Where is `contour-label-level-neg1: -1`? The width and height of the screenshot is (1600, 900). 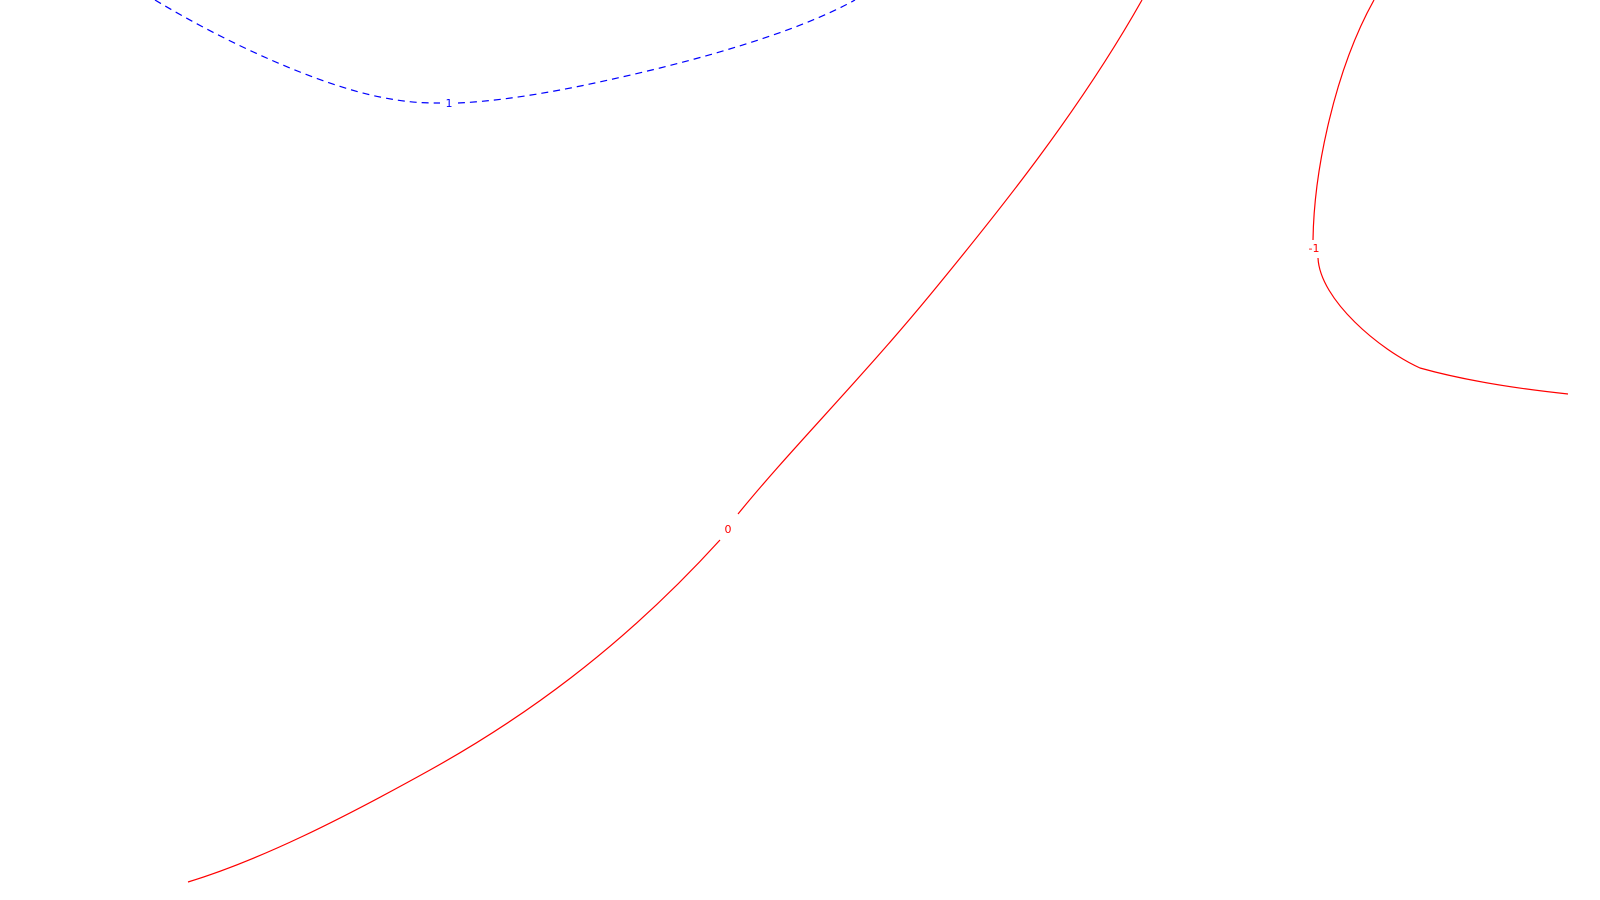 contour-label-level-neg1: -1 is located at coordinates (1314, 248).